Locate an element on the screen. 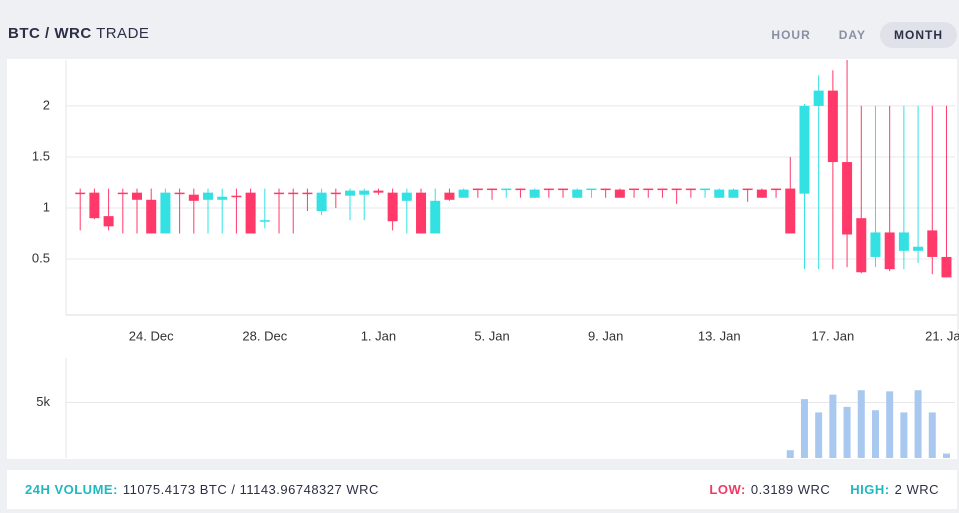 This screenshot has height=513, width=959. tabs: HOUR DAY MONTH is located at coordinates (857, 35).